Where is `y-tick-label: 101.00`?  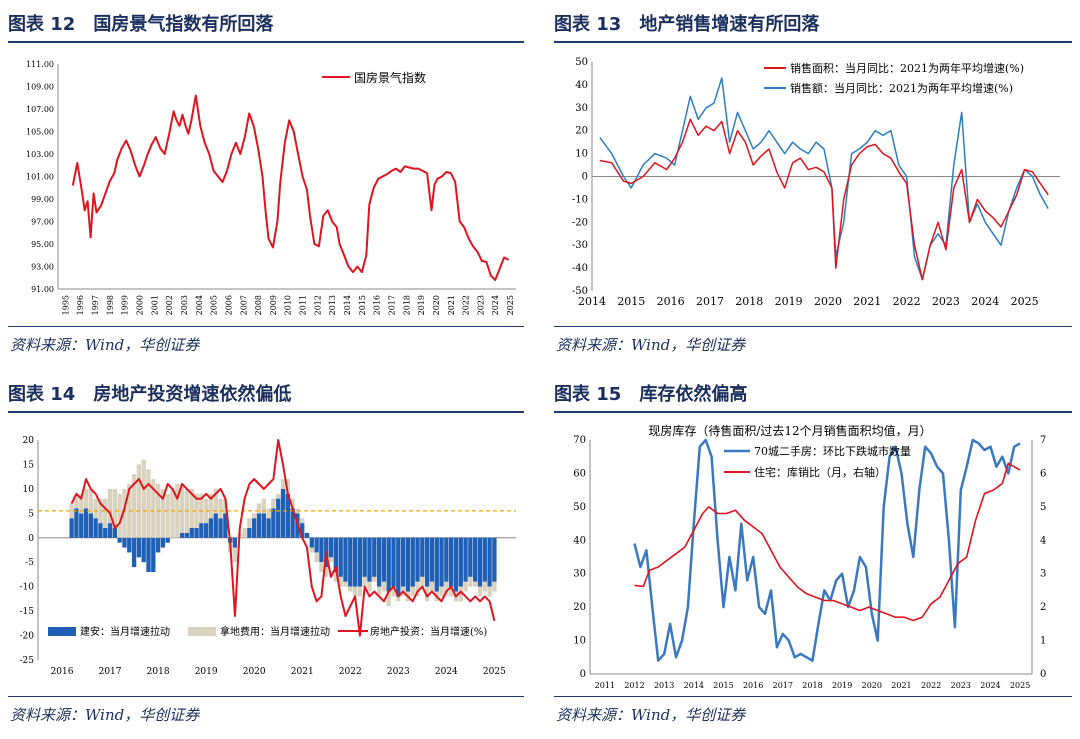
y-tick-label: 101.00 is located at coordinates (40, 177).